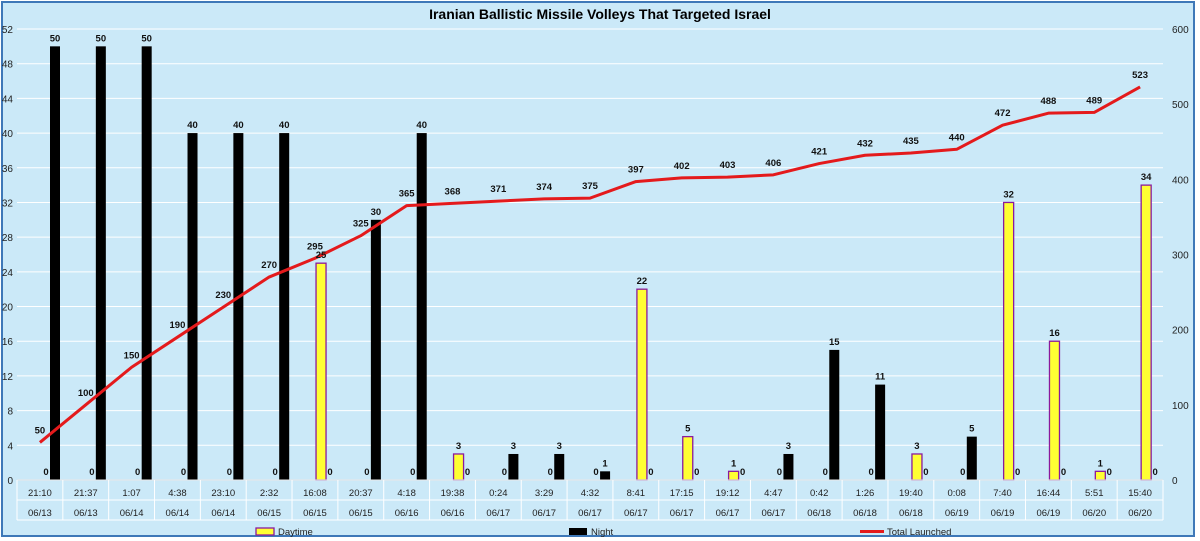  Describe the element at coordinates (131, 493) in the screenshot. I see `x-tick-label-time: 1:07` at that location.